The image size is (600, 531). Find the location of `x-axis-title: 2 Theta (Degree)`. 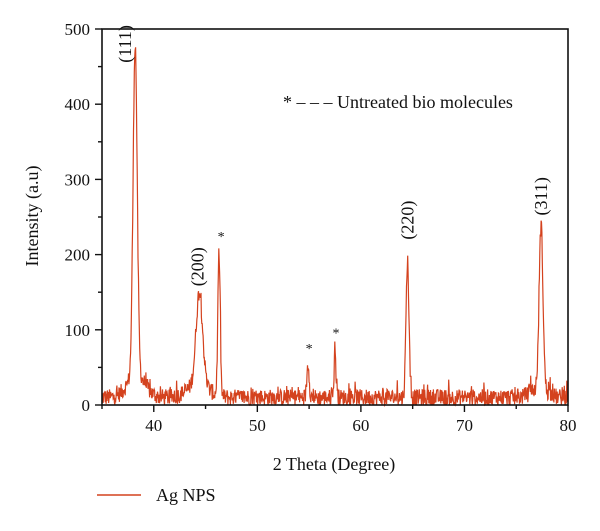

x-axis-title: 2 Theta (Degree) is located at coordinates (334, 464).